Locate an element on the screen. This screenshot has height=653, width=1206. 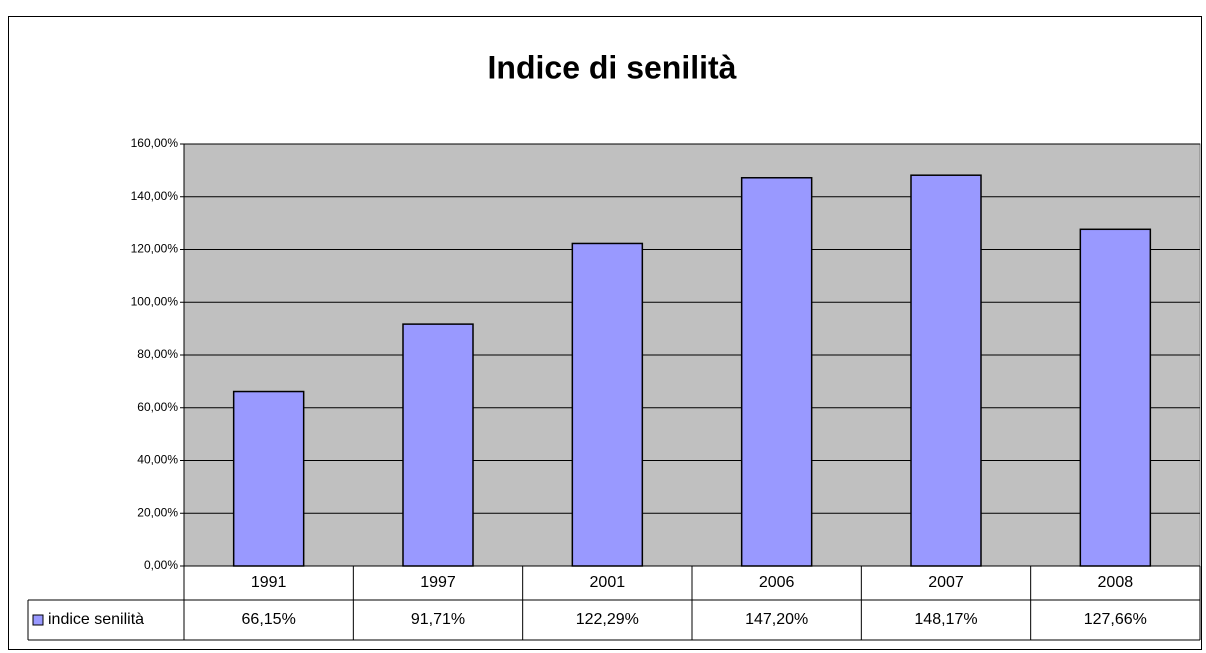
y-tick-label: 40,00% is located at coordinates (157, 460).